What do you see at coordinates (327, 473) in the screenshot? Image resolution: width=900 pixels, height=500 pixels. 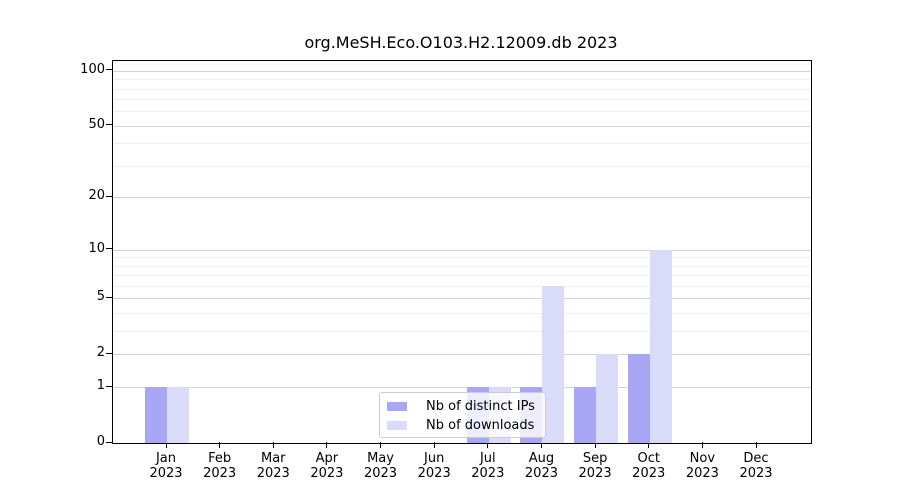 I see `x-tick-year-apr: 2023` at bounding box center [327, 473].